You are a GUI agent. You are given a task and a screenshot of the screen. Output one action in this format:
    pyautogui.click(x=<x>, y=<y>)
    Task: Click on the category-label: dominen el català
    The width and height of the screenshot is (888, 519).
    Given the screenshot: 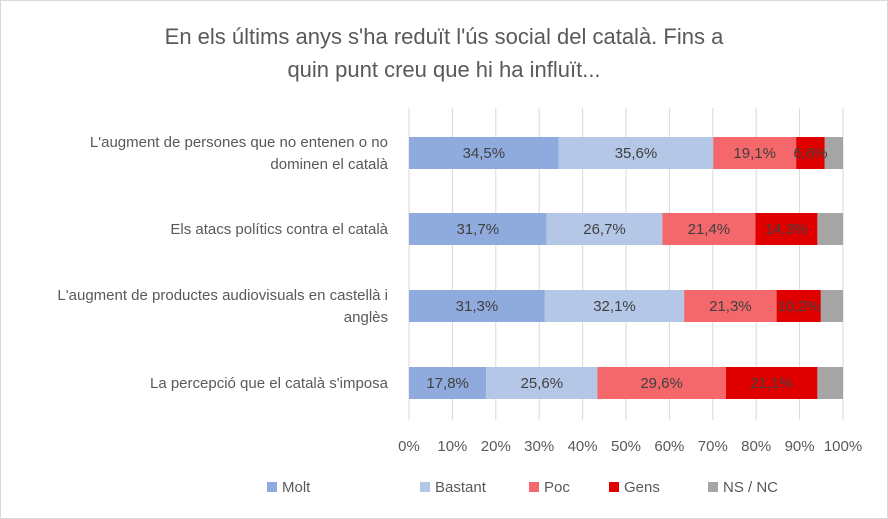 What is the action you would take?
    pyautogui.click(x=329, y=164)
    